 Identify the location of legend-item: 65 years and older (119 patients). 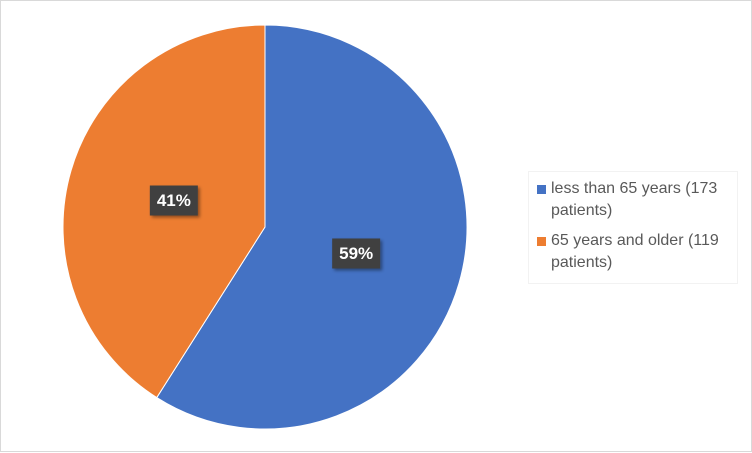
(633, 252).